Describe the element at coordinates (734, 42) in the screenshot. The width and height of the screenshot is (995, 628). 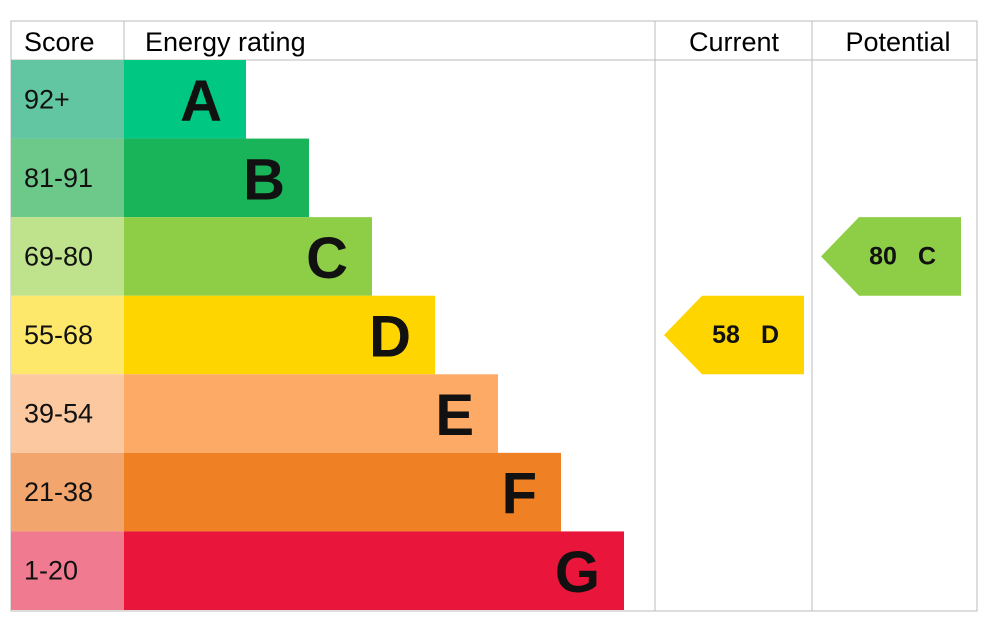
I see `header-current: Current` at that location.